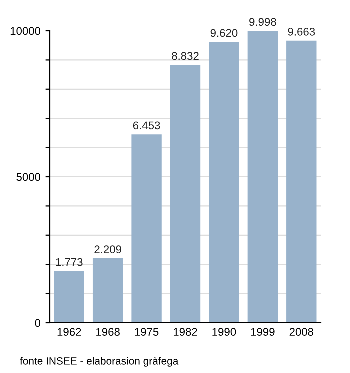 The height and width of the screenshot is (373, 350). What do you see at coordinates (38, 323) in the screenshot?
I see `y-tick-label: 0` at bounding box center [38, 323].